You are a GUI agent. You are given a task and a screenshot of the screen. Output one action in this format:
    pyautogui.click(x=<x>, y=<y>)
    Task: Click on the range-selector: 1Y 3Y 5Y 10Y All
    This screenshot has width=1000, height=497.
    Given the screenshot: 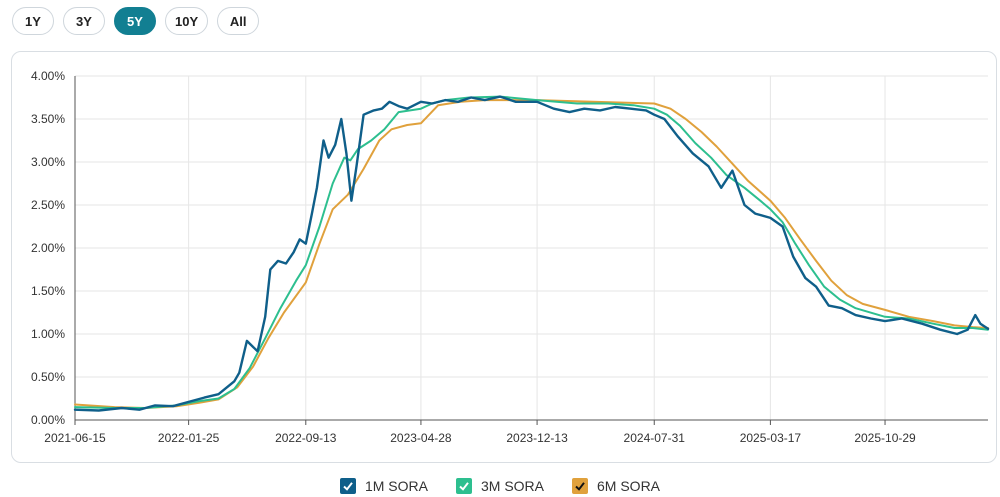 What is the action you would take?
    pyautogui.click(x=136, y=21)
    